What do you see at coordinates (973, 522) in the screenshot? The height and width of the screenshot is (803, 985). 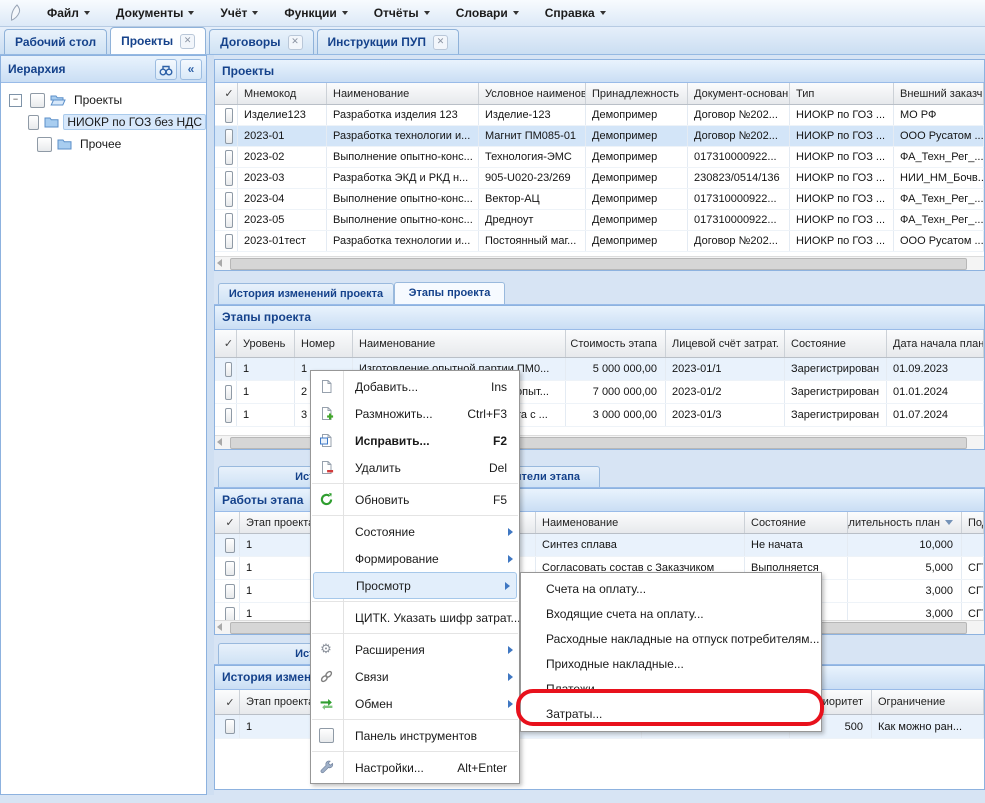 I see `column-header-Подр: Подр` at bounding box center [973, 522].